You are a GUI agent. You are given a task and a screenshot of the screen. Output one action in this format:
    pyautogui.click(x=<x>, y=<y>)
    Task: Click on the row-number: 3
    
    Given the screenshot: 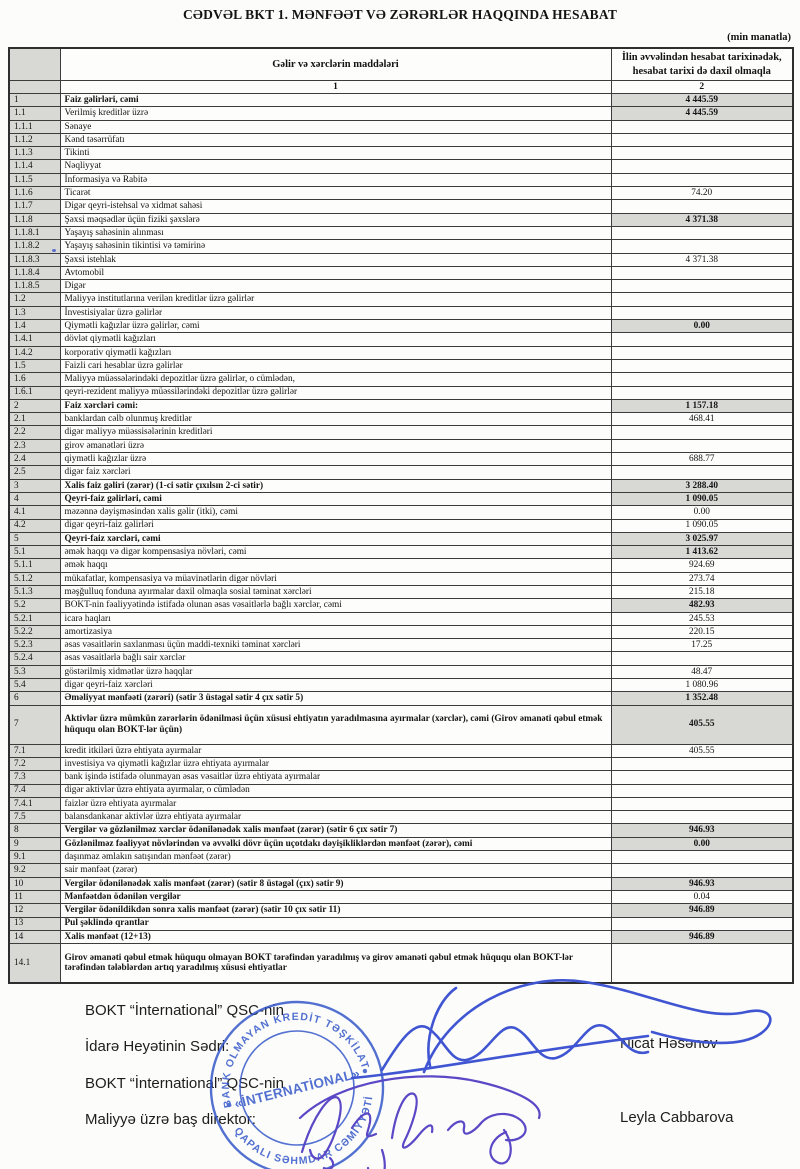 What is the action you would take?
    pyautogui.click(x=34, y=485)
    